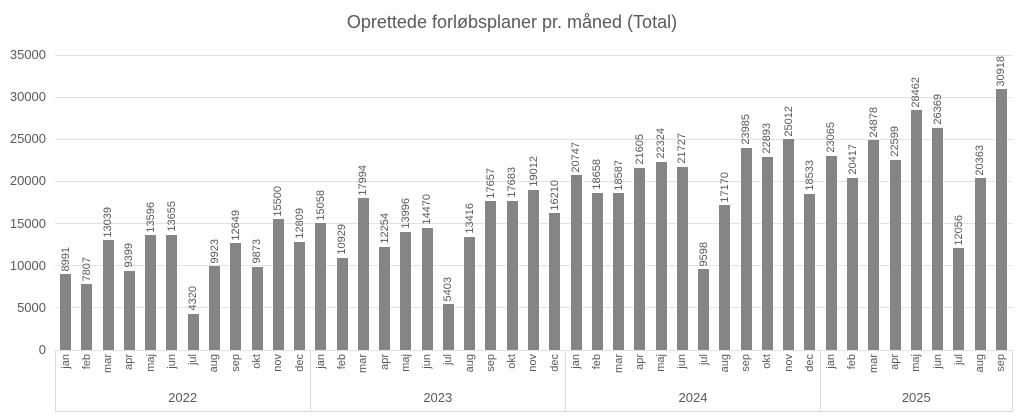  What do you see at coordinates (27, 54) in the screenshot?
I see `y-axis-tick-label: 35000` at bounding box center [27, 54].